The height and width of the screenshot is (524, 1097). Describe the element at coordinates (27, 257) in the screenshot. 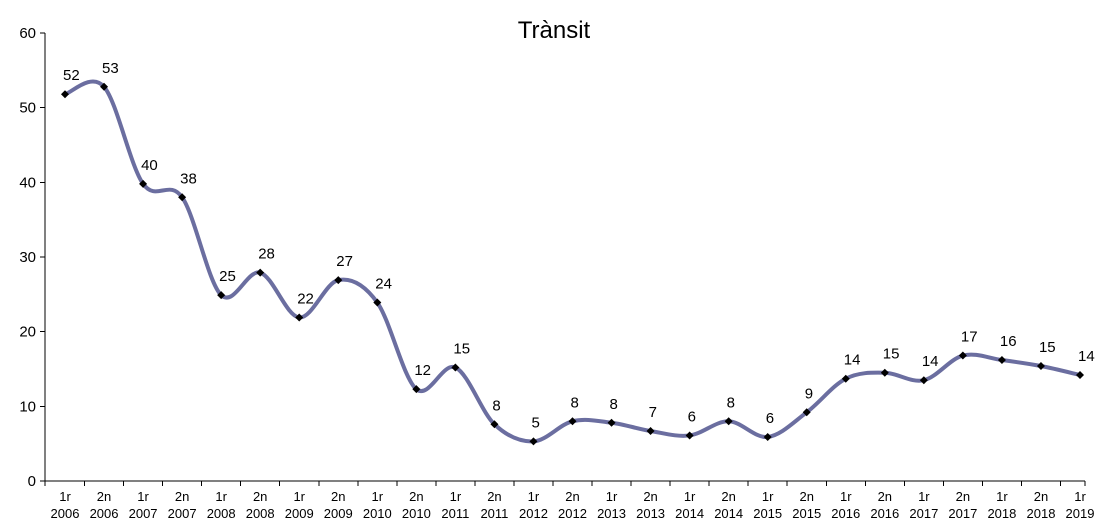

I see `y-tick-label: 30` at that location.